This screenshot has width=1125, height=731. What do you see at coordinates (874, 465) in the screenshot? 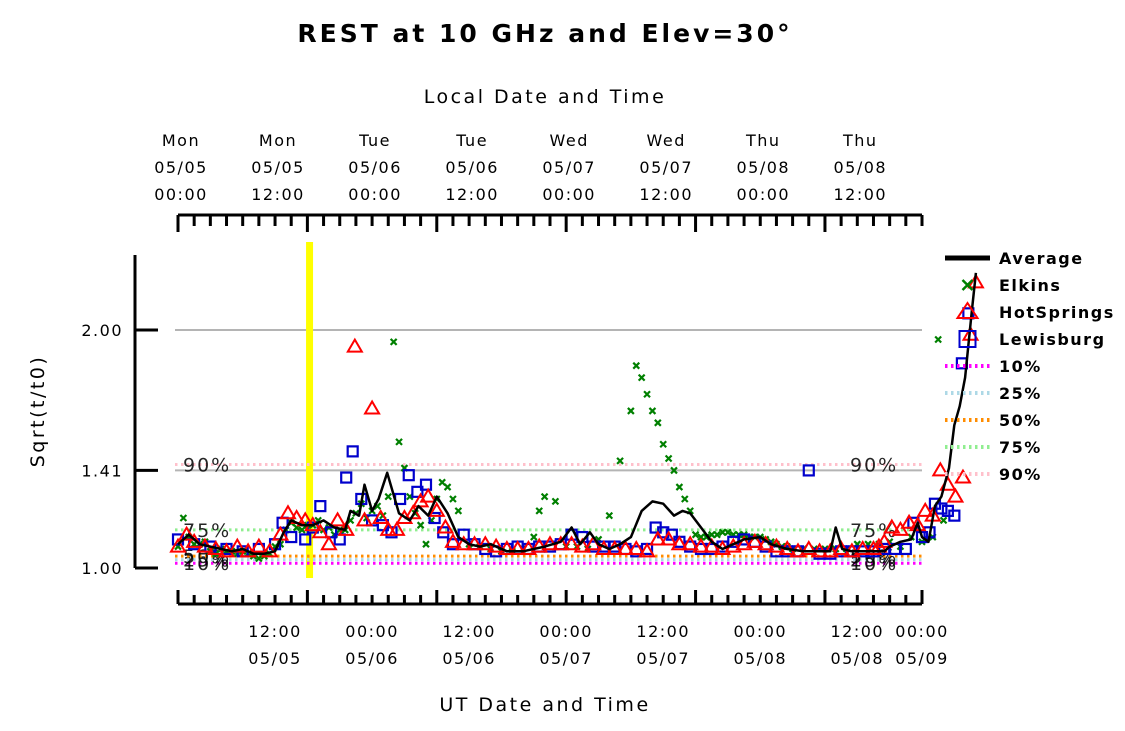
I see `percentile-label-right: 90%` at bounding box center [874, 465].